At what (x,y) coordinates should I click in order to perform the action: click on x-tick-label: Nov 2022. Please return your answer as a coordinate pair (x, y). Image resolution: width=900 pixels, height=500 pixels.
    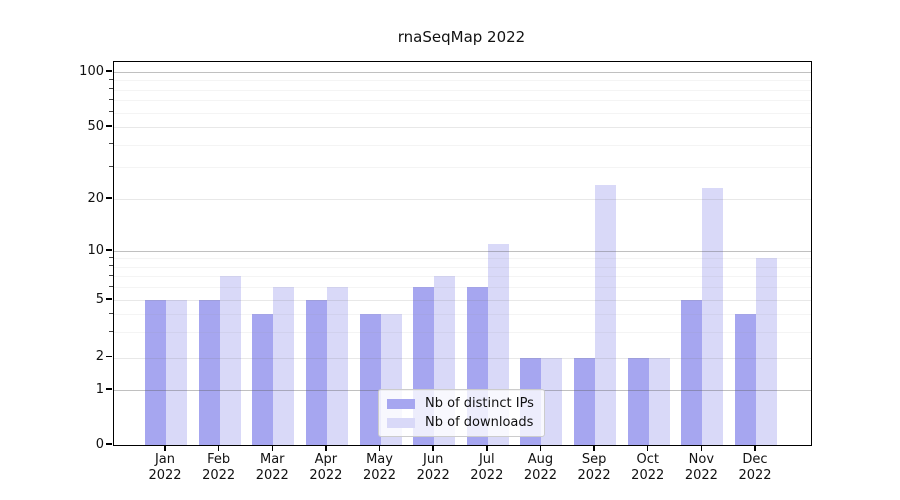
    Looking at the image, I should click on (701, 467).